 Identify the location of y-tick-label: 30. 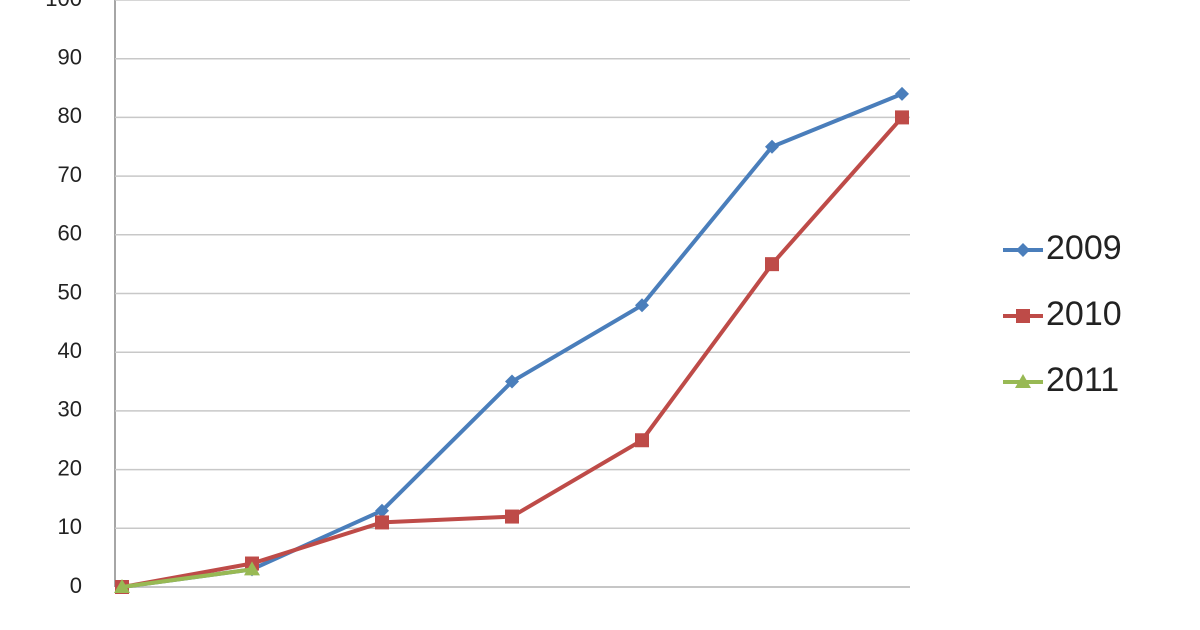
(70, 409).